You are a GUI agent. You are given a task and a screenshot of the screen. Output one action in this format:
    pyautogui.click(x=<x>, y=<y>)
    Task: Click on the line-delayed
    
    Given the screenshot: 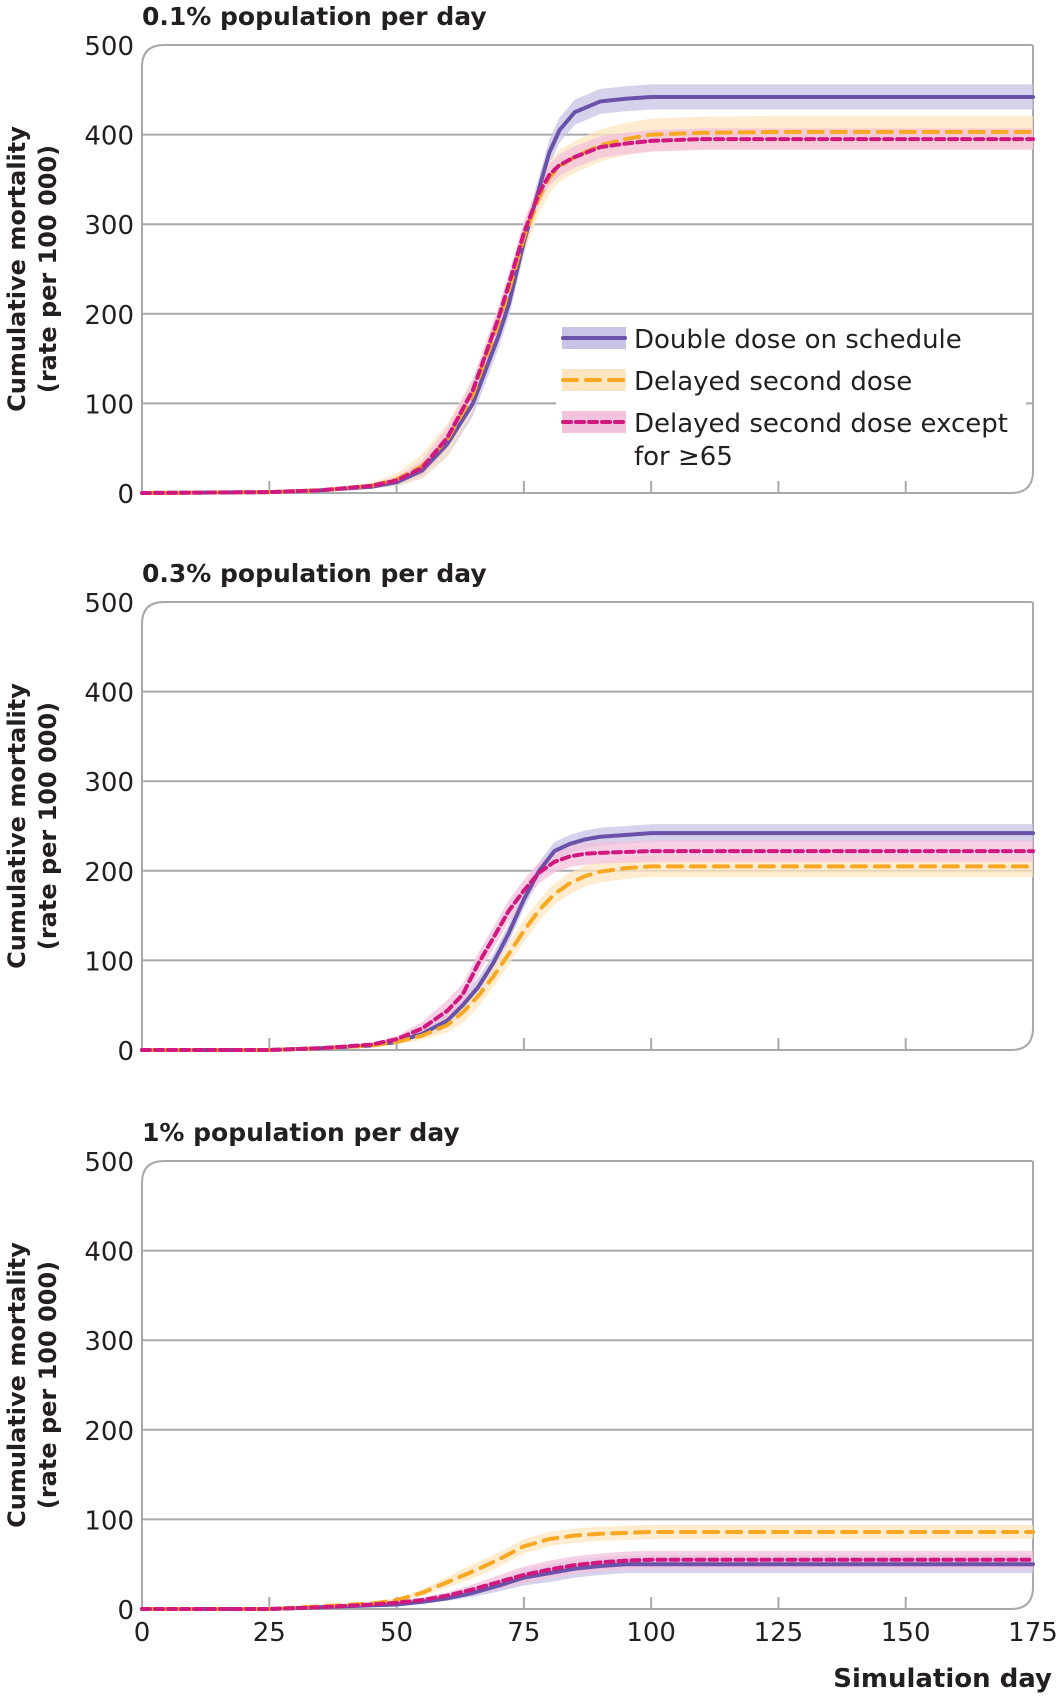 What is the action you would take?
    pyautogui.click(x=587, y=958)
    